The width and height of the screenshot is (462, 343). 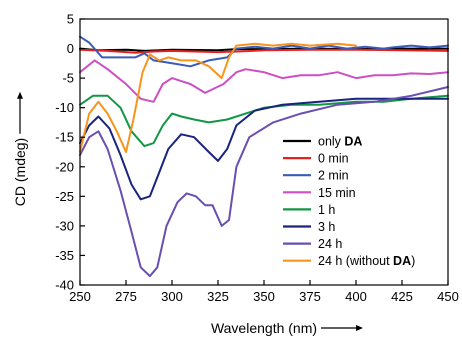 I want to click on y-tick-label: -25, so click(x=64, y=196).